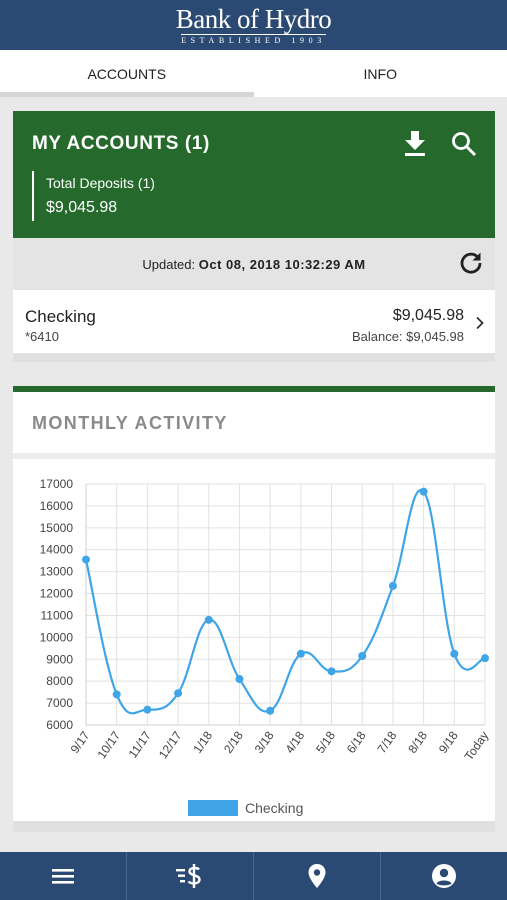  I want to click on activity-divider, so click(254, 456).